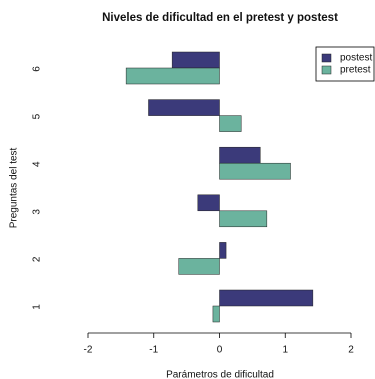 The width and height of the screenshot is (375, 379). What do you see at coordinates (153, 350) in the screenshot?
I see `x-tick-label: -1` at bounding box center [153, 350].